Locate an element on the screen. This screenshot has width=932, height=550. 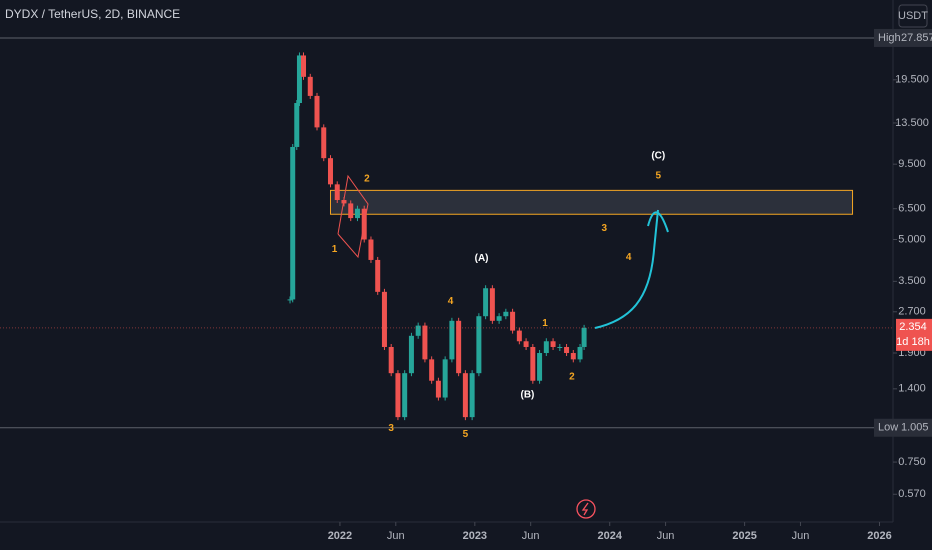
high-label: High is located at coordinates (889, 38).